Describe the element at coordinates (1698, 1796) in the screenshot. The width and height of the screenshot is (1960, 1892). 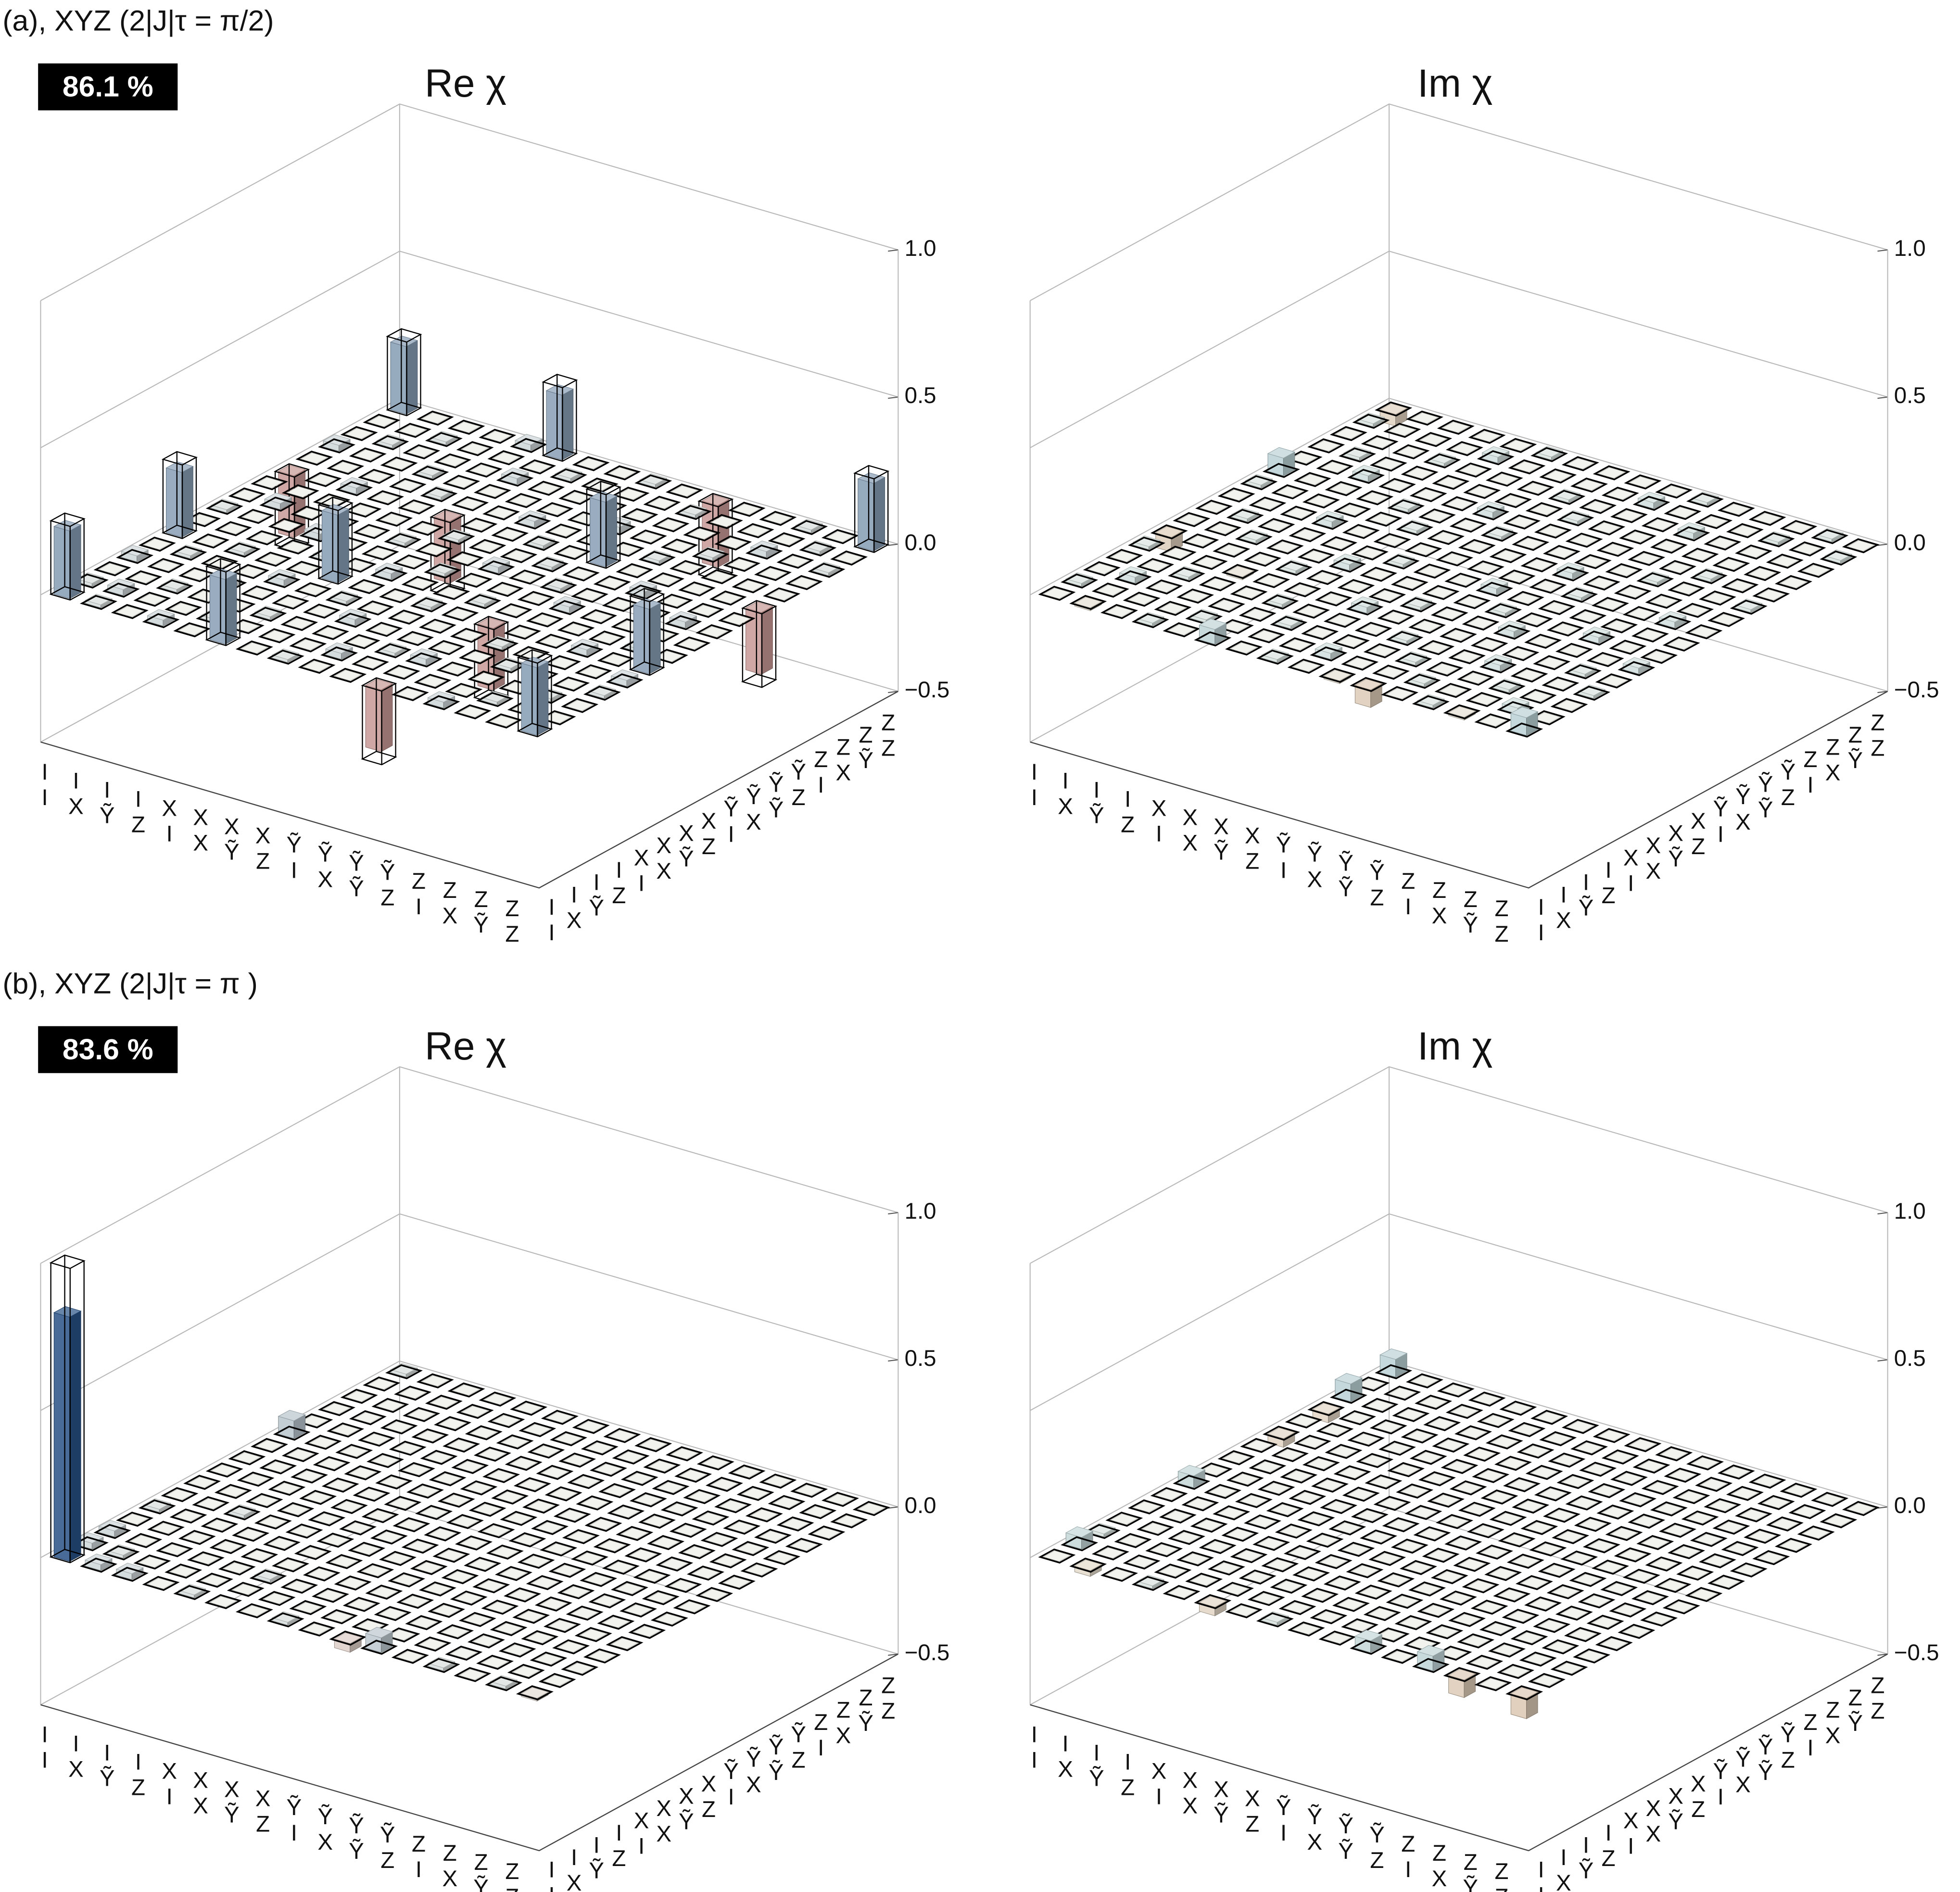
I see `col-label: XZ` at that location.